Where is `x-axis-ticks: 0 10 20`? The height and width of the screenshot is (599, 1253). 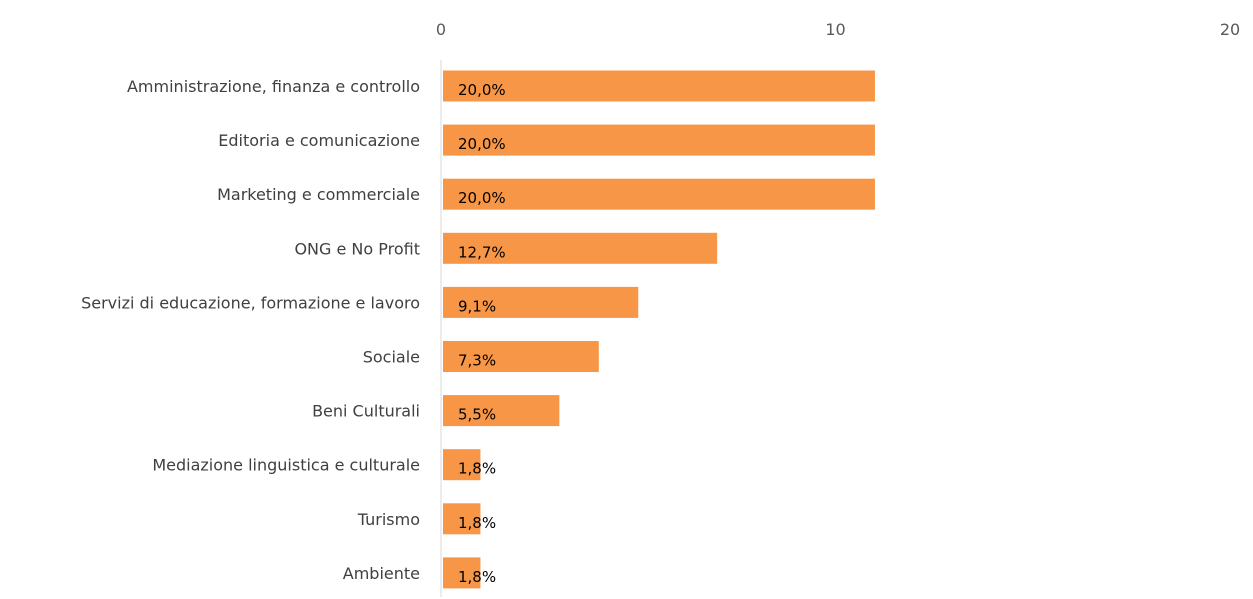
x-axis-ticks: 0 10 20 is located at coordinates (838, 29).